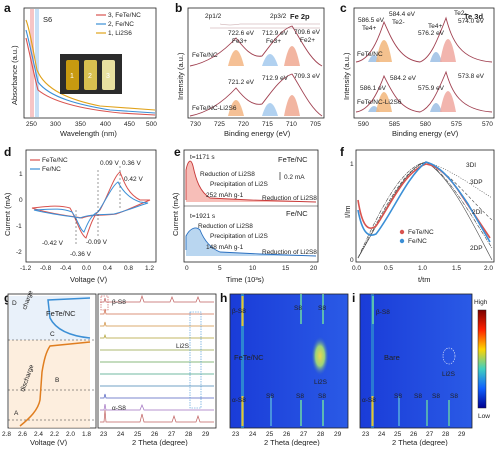 The image size is (500, 451). Describe the element at coordinates (31, 124) in the screenshot. I see `svg-text: 250` at that location.